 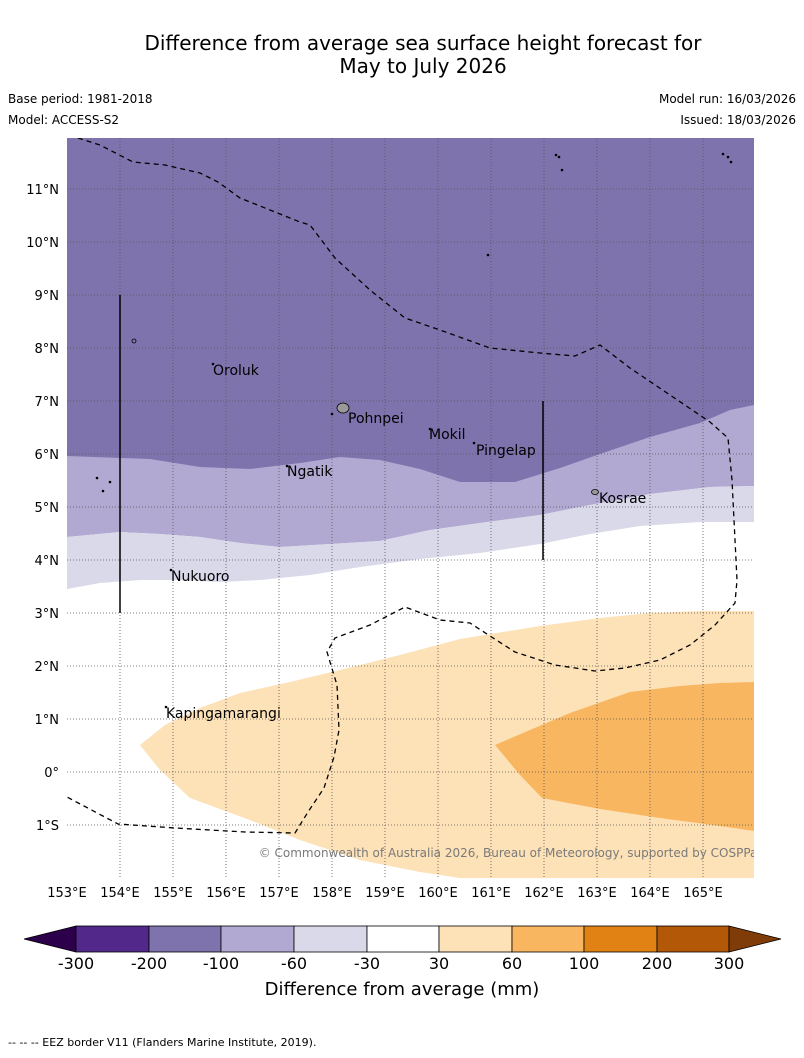 I want to click on lat-label: 3°N, so click(x=47, y=614).